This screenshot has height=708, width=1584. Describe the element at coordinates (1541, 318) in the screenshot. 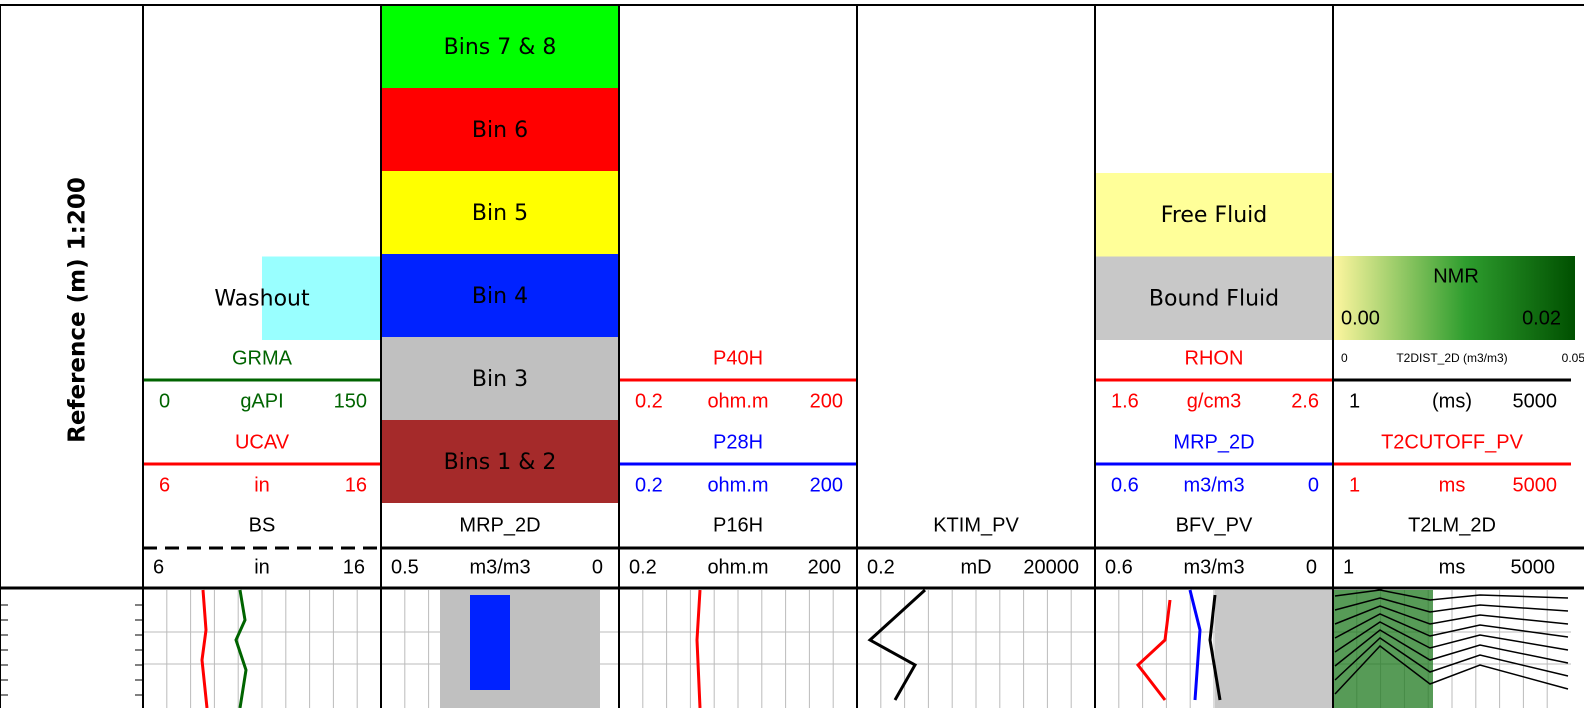

I see `color-scale-max: 0.02` at that location.